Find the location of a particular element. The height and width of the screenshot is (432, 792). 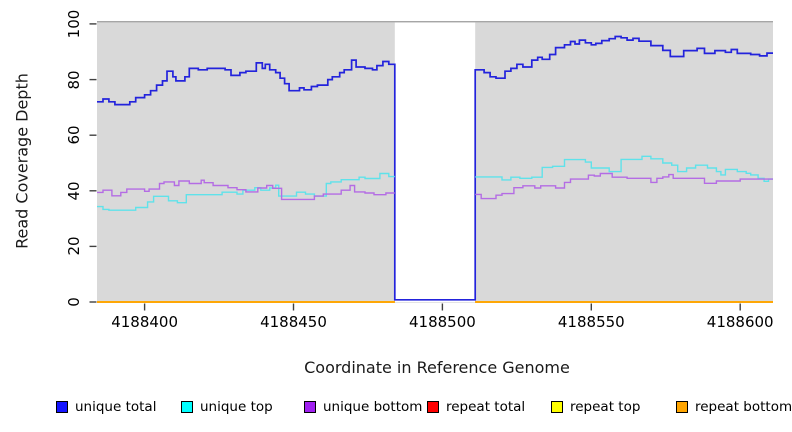

y-tick-label: 100 is located at coordinates (74, 24).